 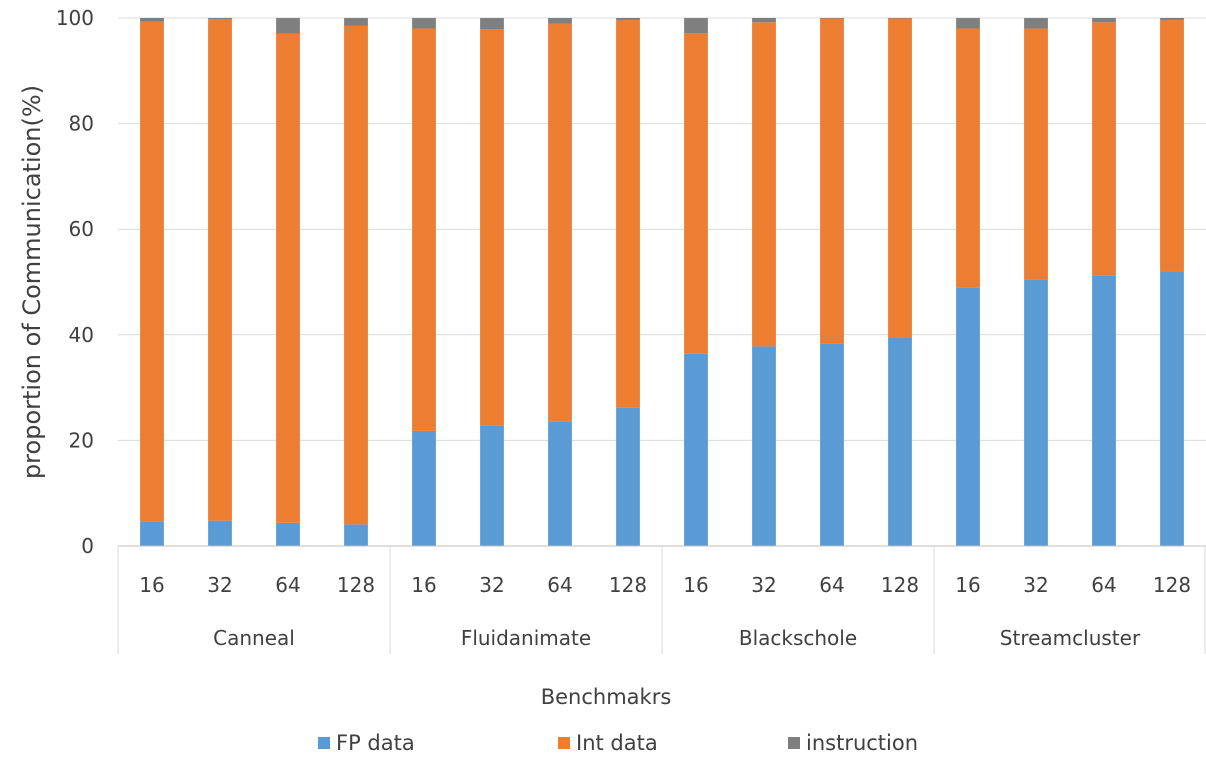 I want to click on y-tick-label: 60, so click(x=81, y=229).